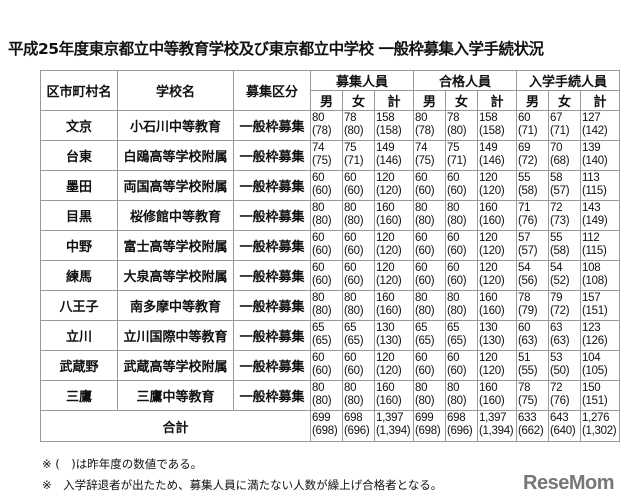 The height and width of the screenshot is (504, 640). I want to click on previous-year-value: (640), so click(563, 431).